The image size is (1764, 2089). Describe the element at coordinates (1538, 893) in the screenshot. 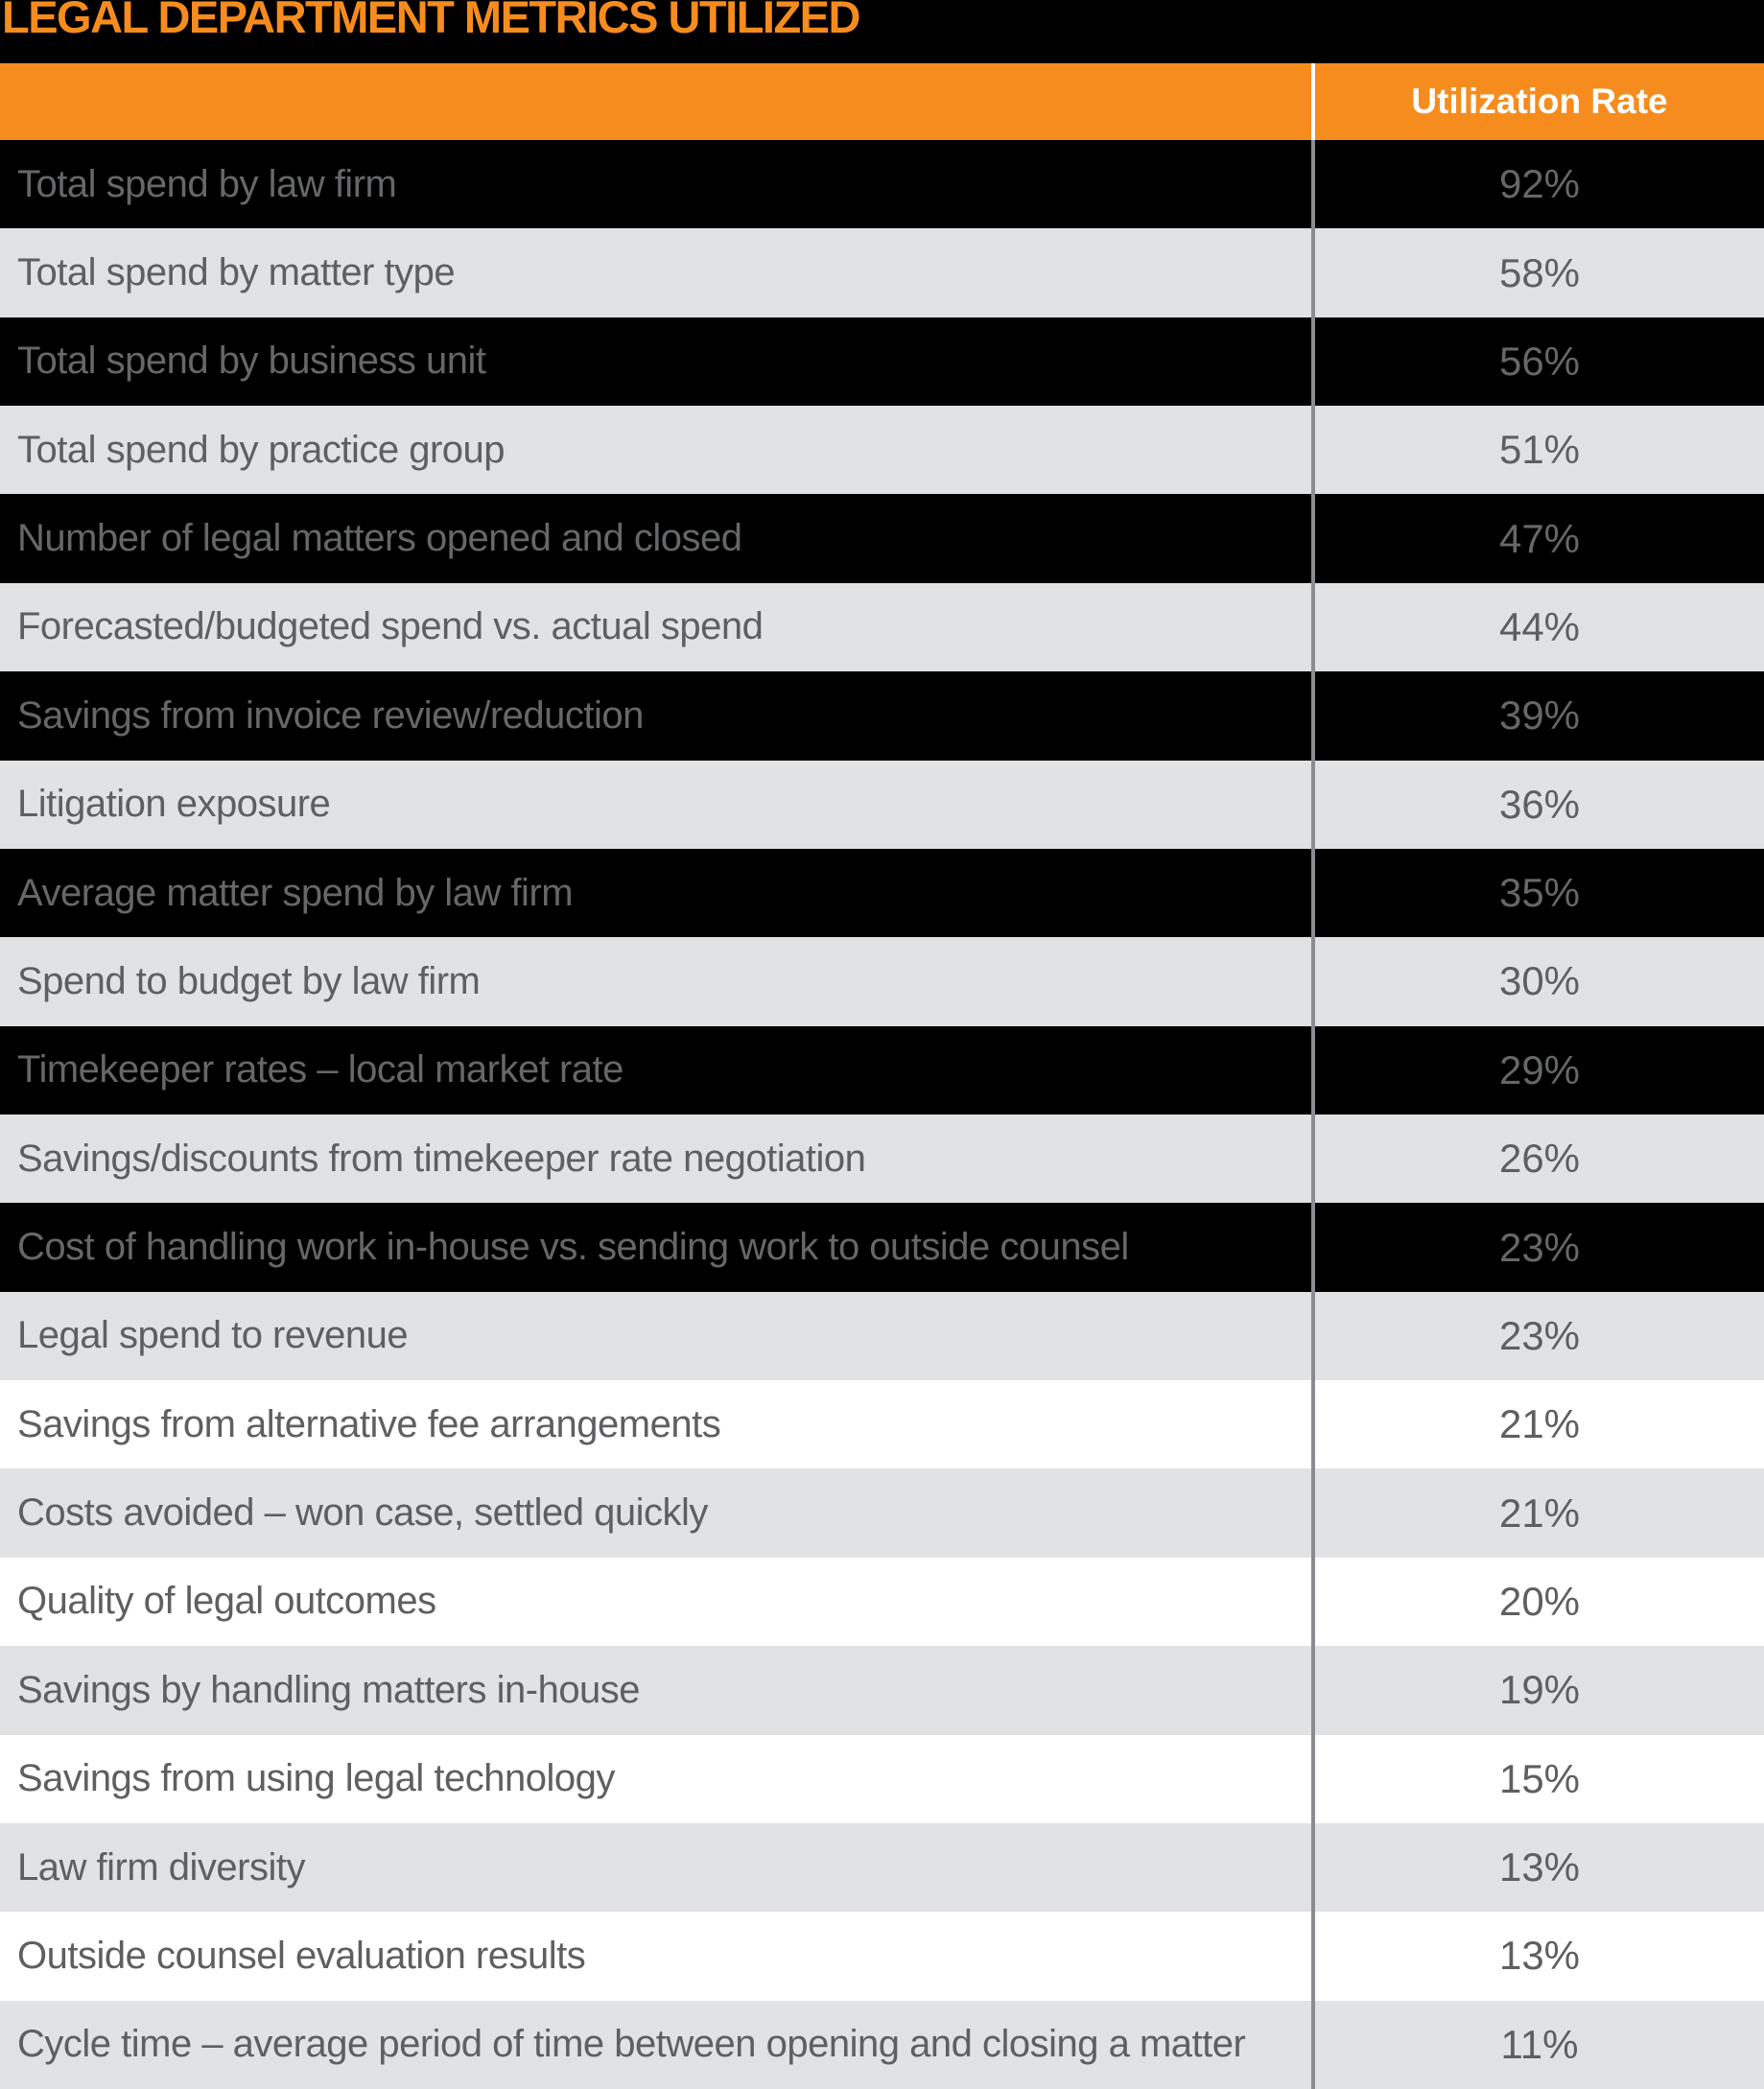

I see `utilization-rate-value: 35%` at that location.